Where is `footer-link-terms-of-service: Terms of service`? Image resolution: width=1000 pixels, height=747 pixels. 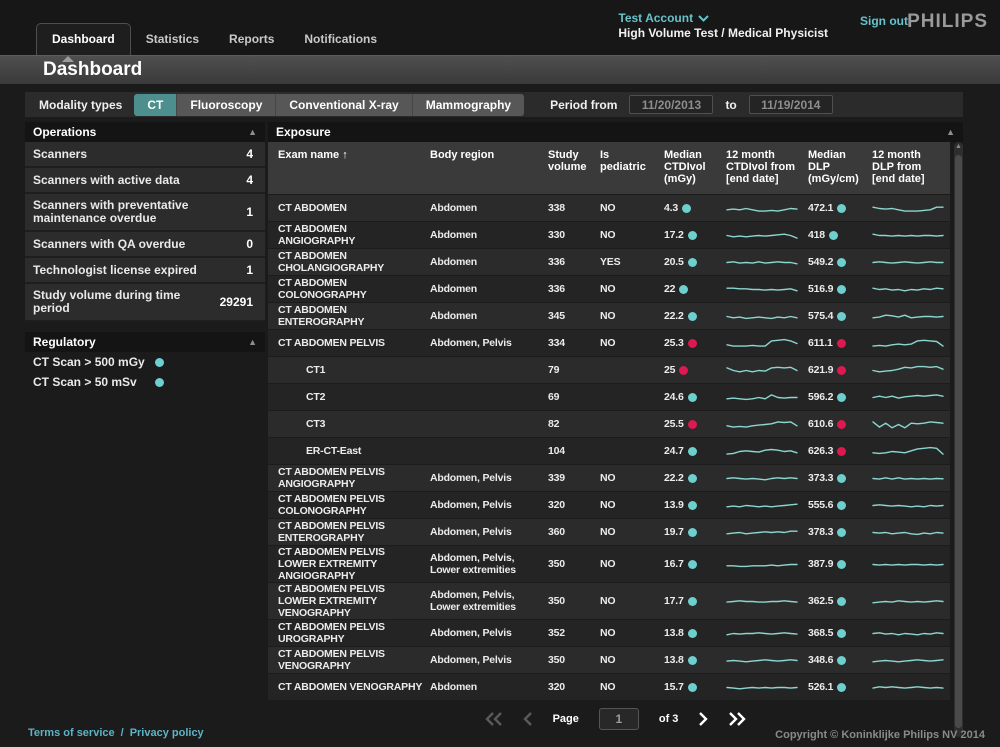
footer-link-terms-of-service: Terms of service is located at coordinates (71, 733).